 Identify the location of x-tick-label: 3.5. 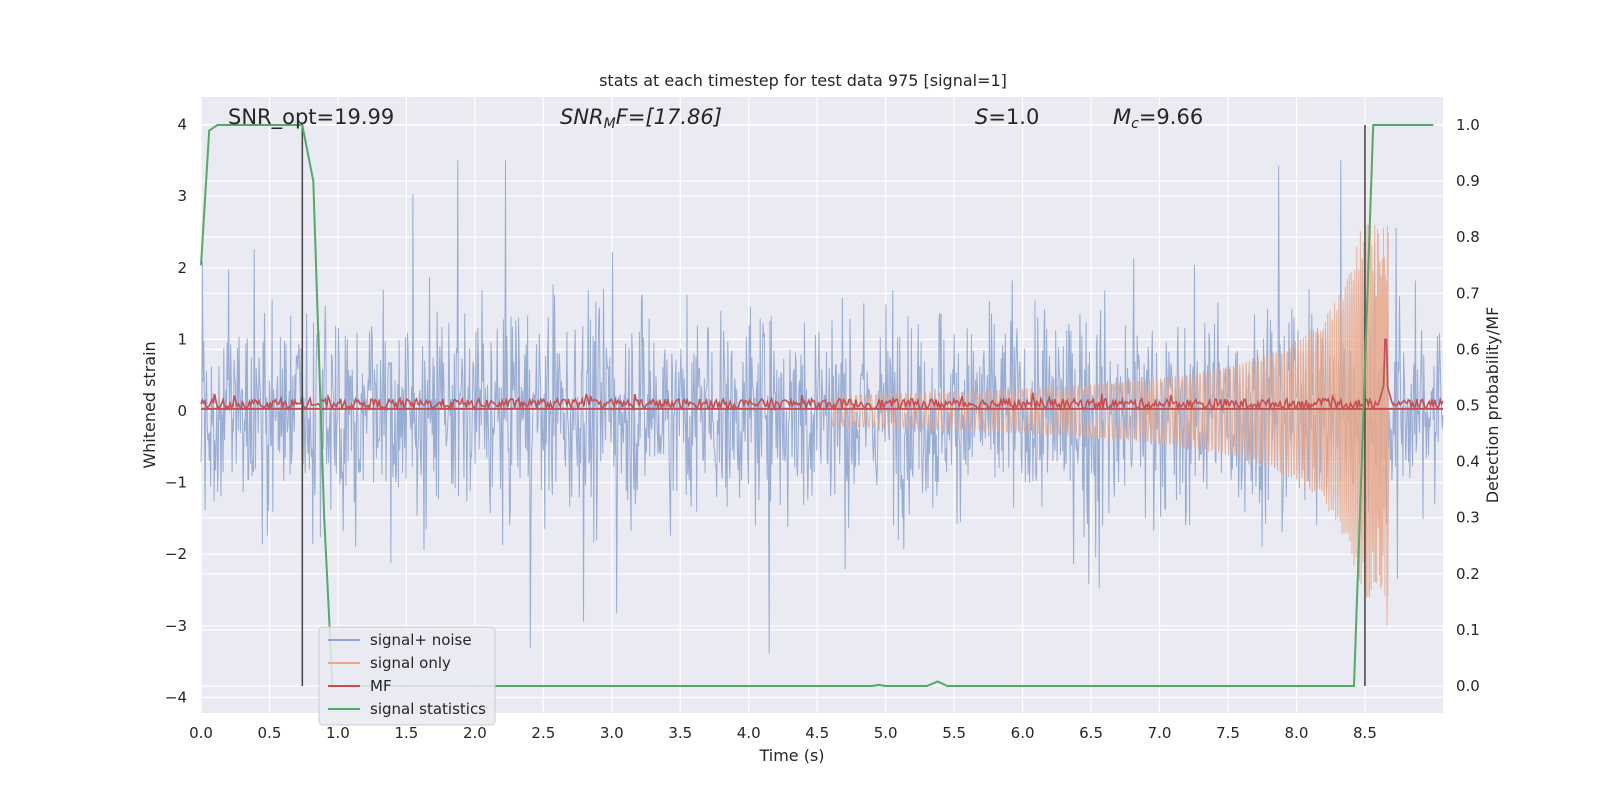
(680, 733).